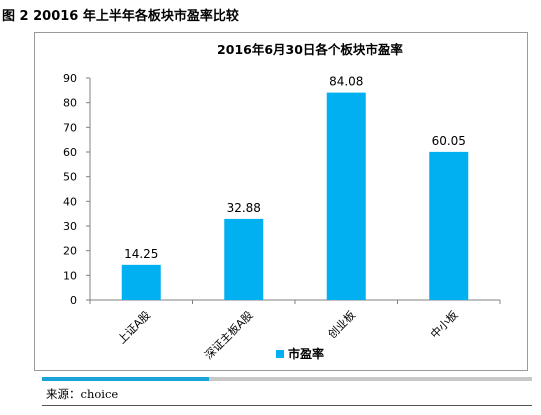  Describe the element at coordinates (70, 78) in the screenshot. I see `y-tick-label: 90` at that location.